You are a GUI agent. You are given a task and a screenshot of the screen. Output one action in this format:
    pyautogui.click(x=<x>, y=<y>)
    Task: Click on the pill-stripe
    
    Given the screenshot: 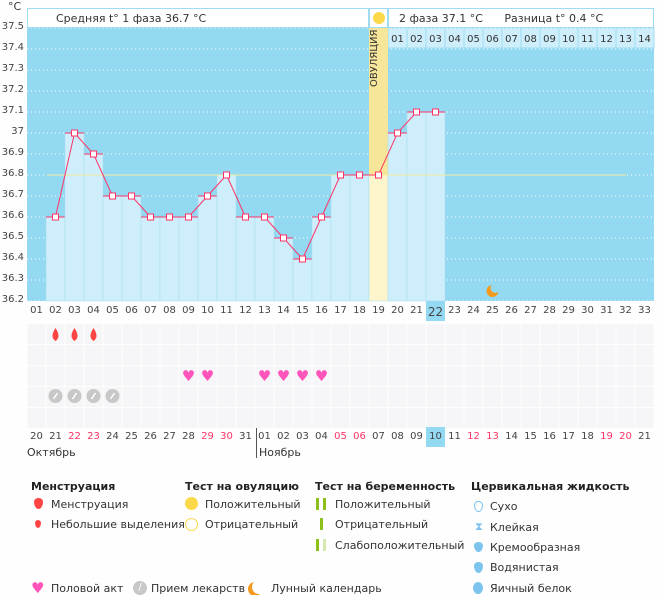 What is the action you would take?
    pyautogui.click(x=55, y=396)
    